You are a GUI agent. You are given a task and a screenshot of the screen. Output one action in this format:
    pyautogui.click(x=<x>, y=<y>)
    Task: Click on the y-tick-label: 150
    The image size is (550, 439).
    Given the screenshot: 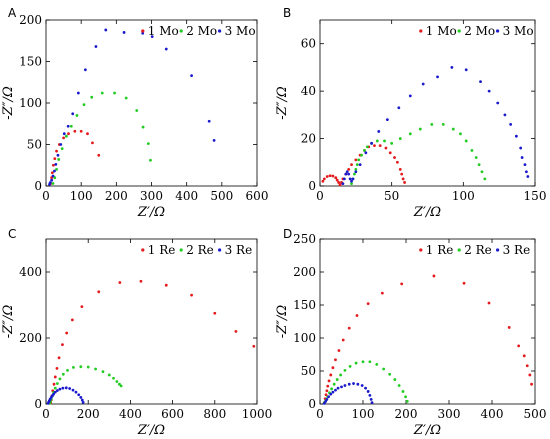 What is the action you would take?
    pyautogui.click(x=304, y=305)
    